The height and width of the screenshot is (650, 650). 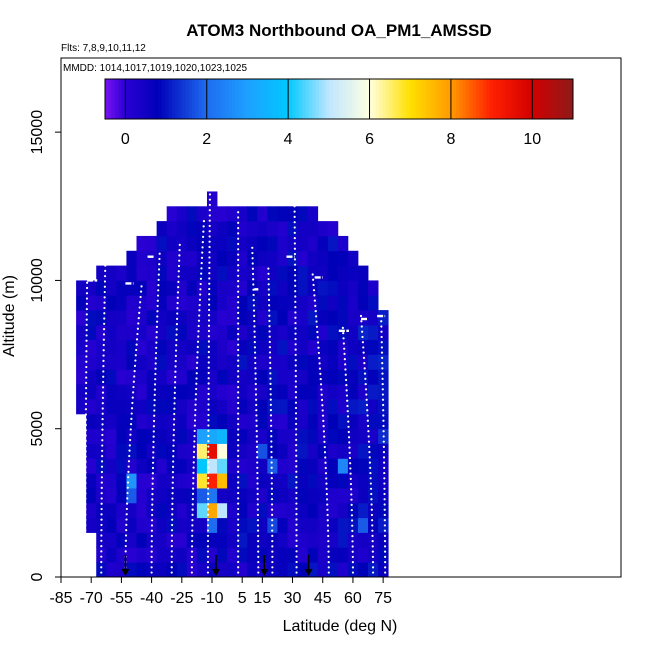 I want to click on dates-note: MMDD: 1014,1017,1019,1020,1023,1025, so click(x=155, y=68).